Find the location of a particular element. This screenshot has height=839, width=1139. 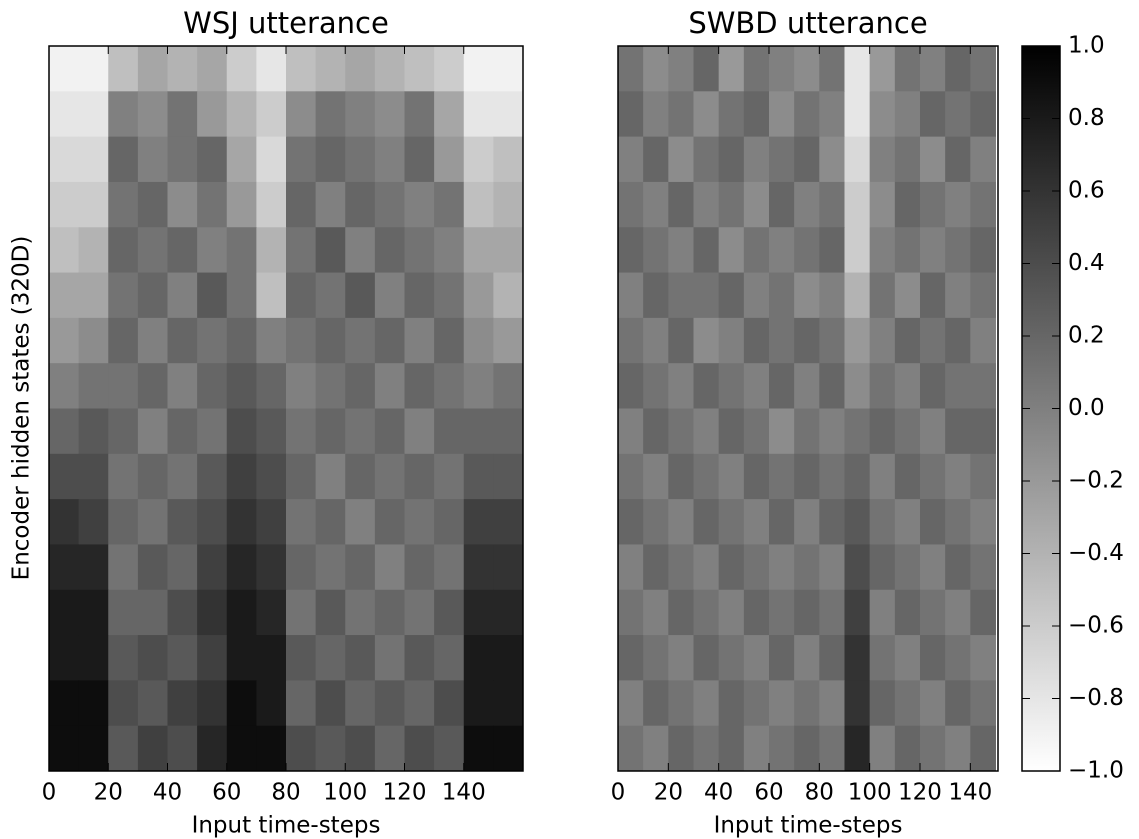

colorbar-tick-label: 0.4 is located at coordinates (1086, 263).